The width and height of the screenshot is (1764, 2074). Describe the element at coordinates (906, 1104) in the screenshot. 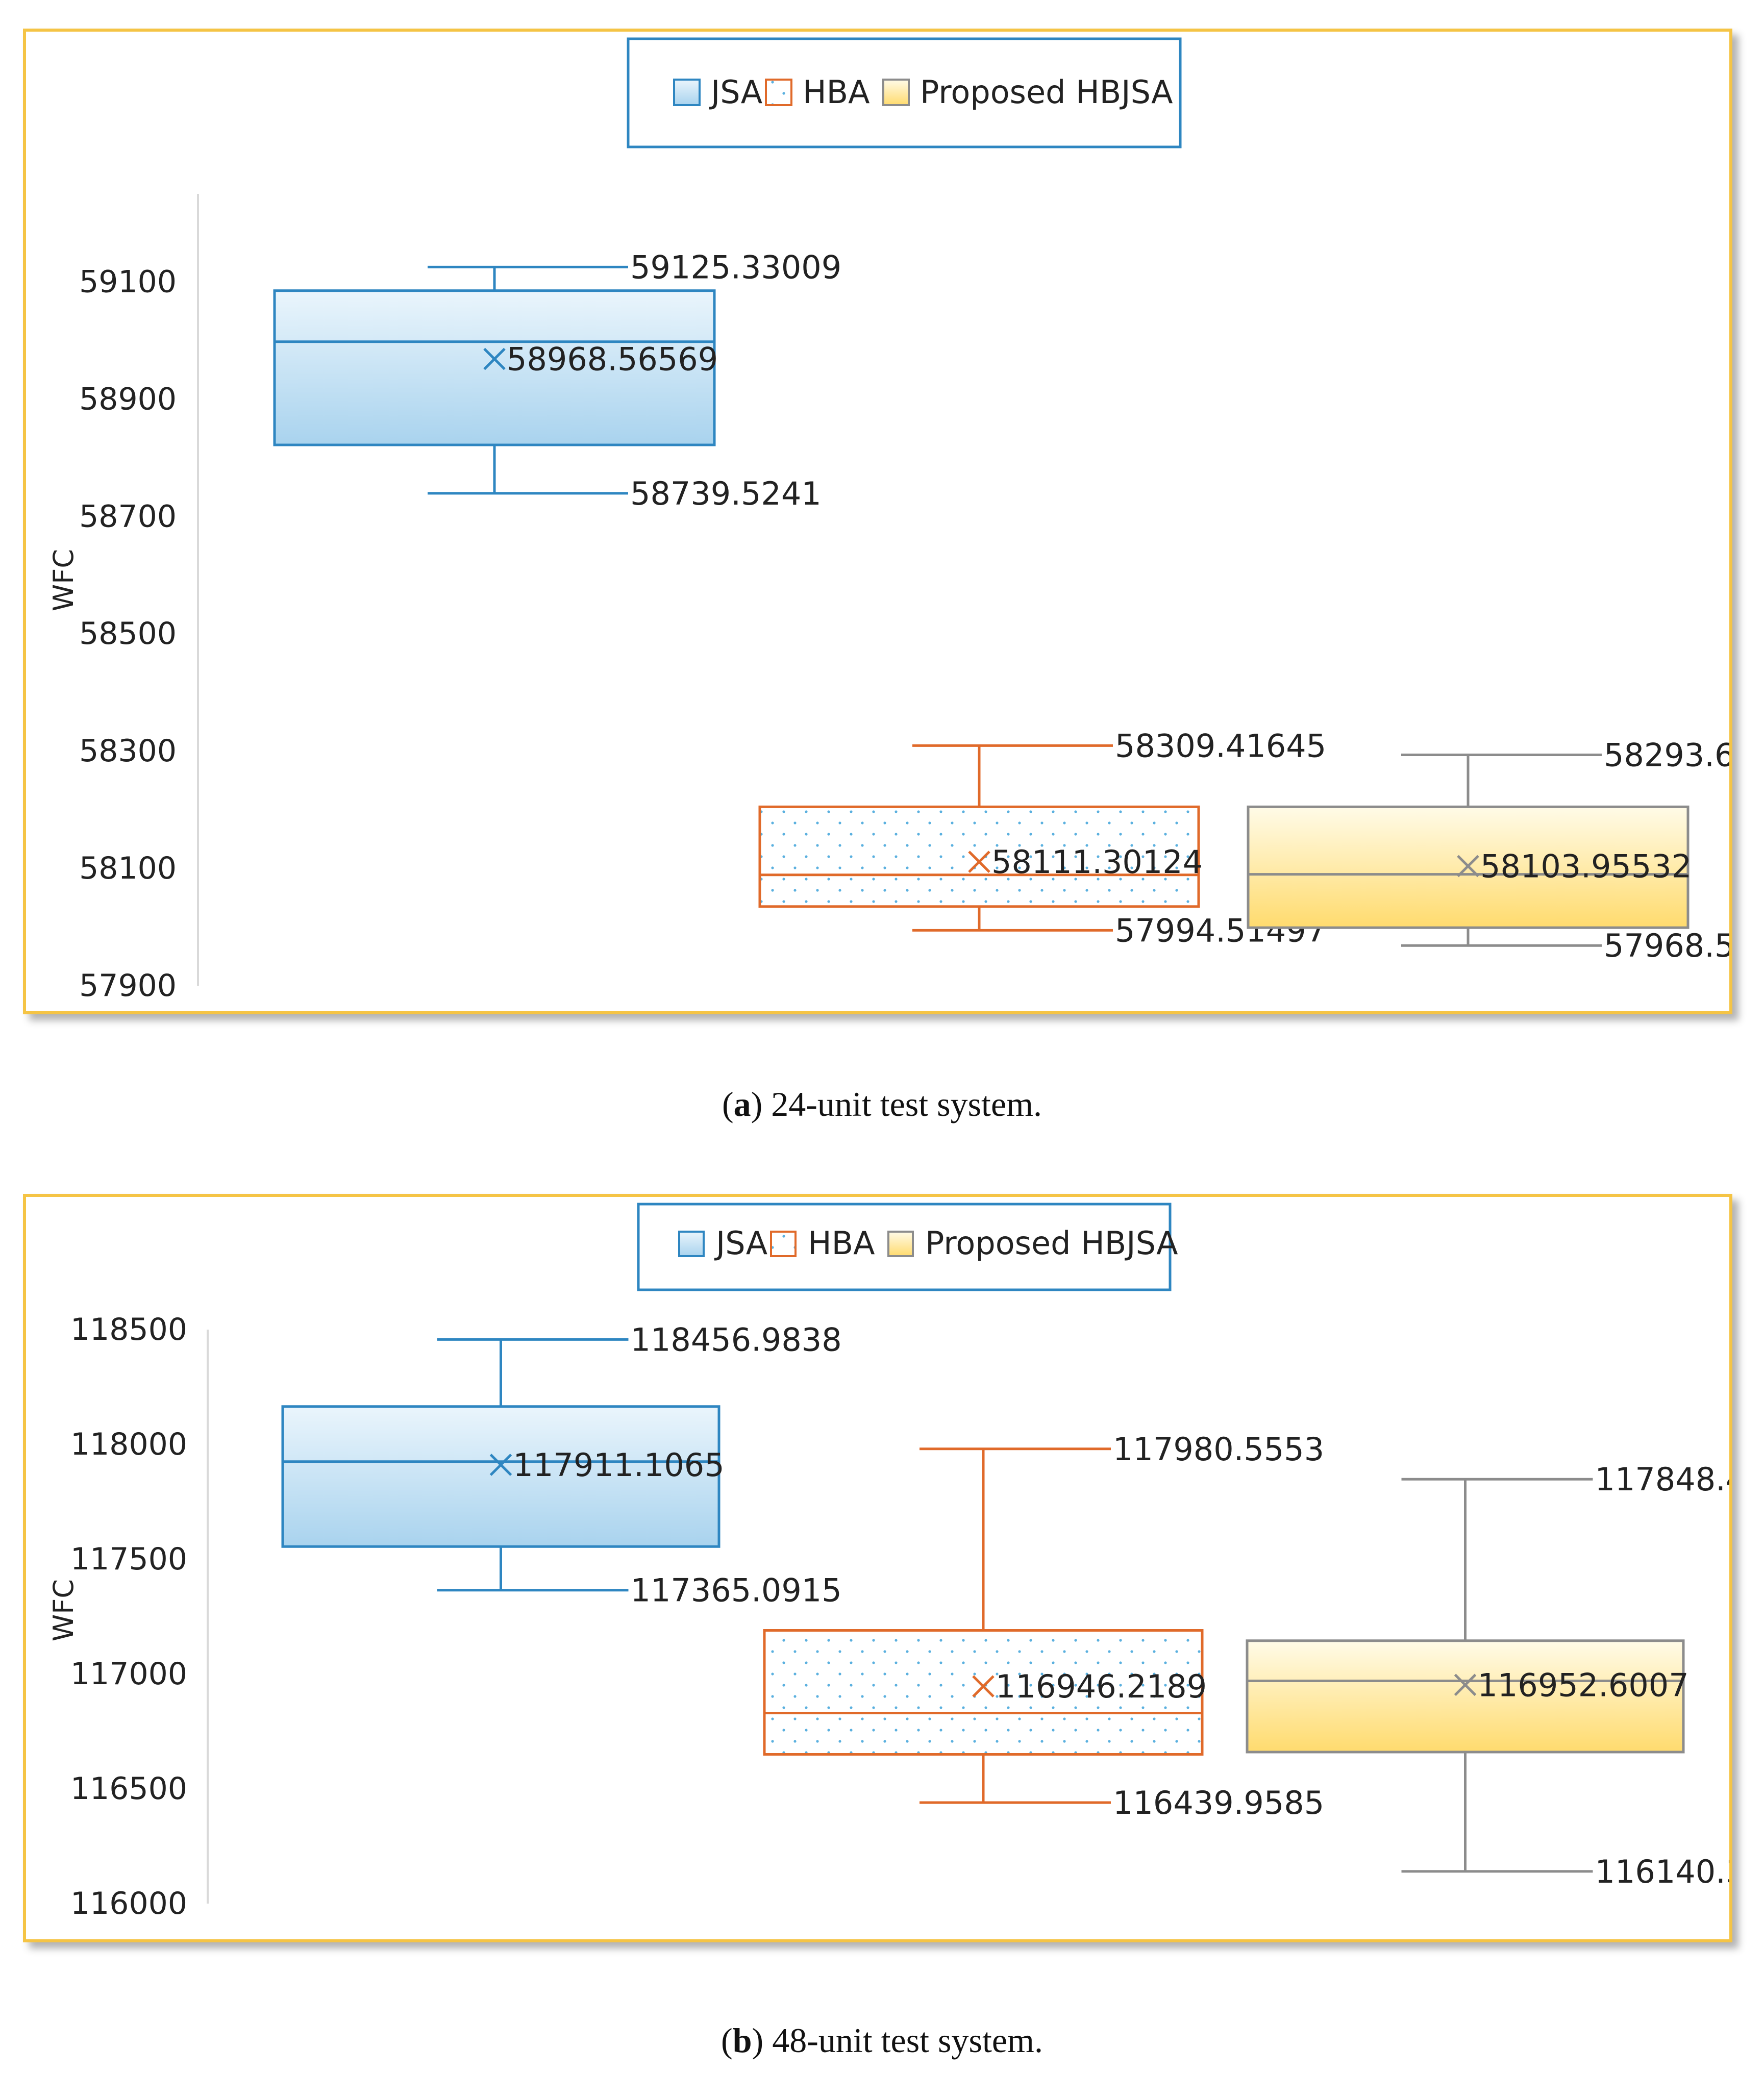

I see `caption-a-text: 24-unit test system.` at that location.